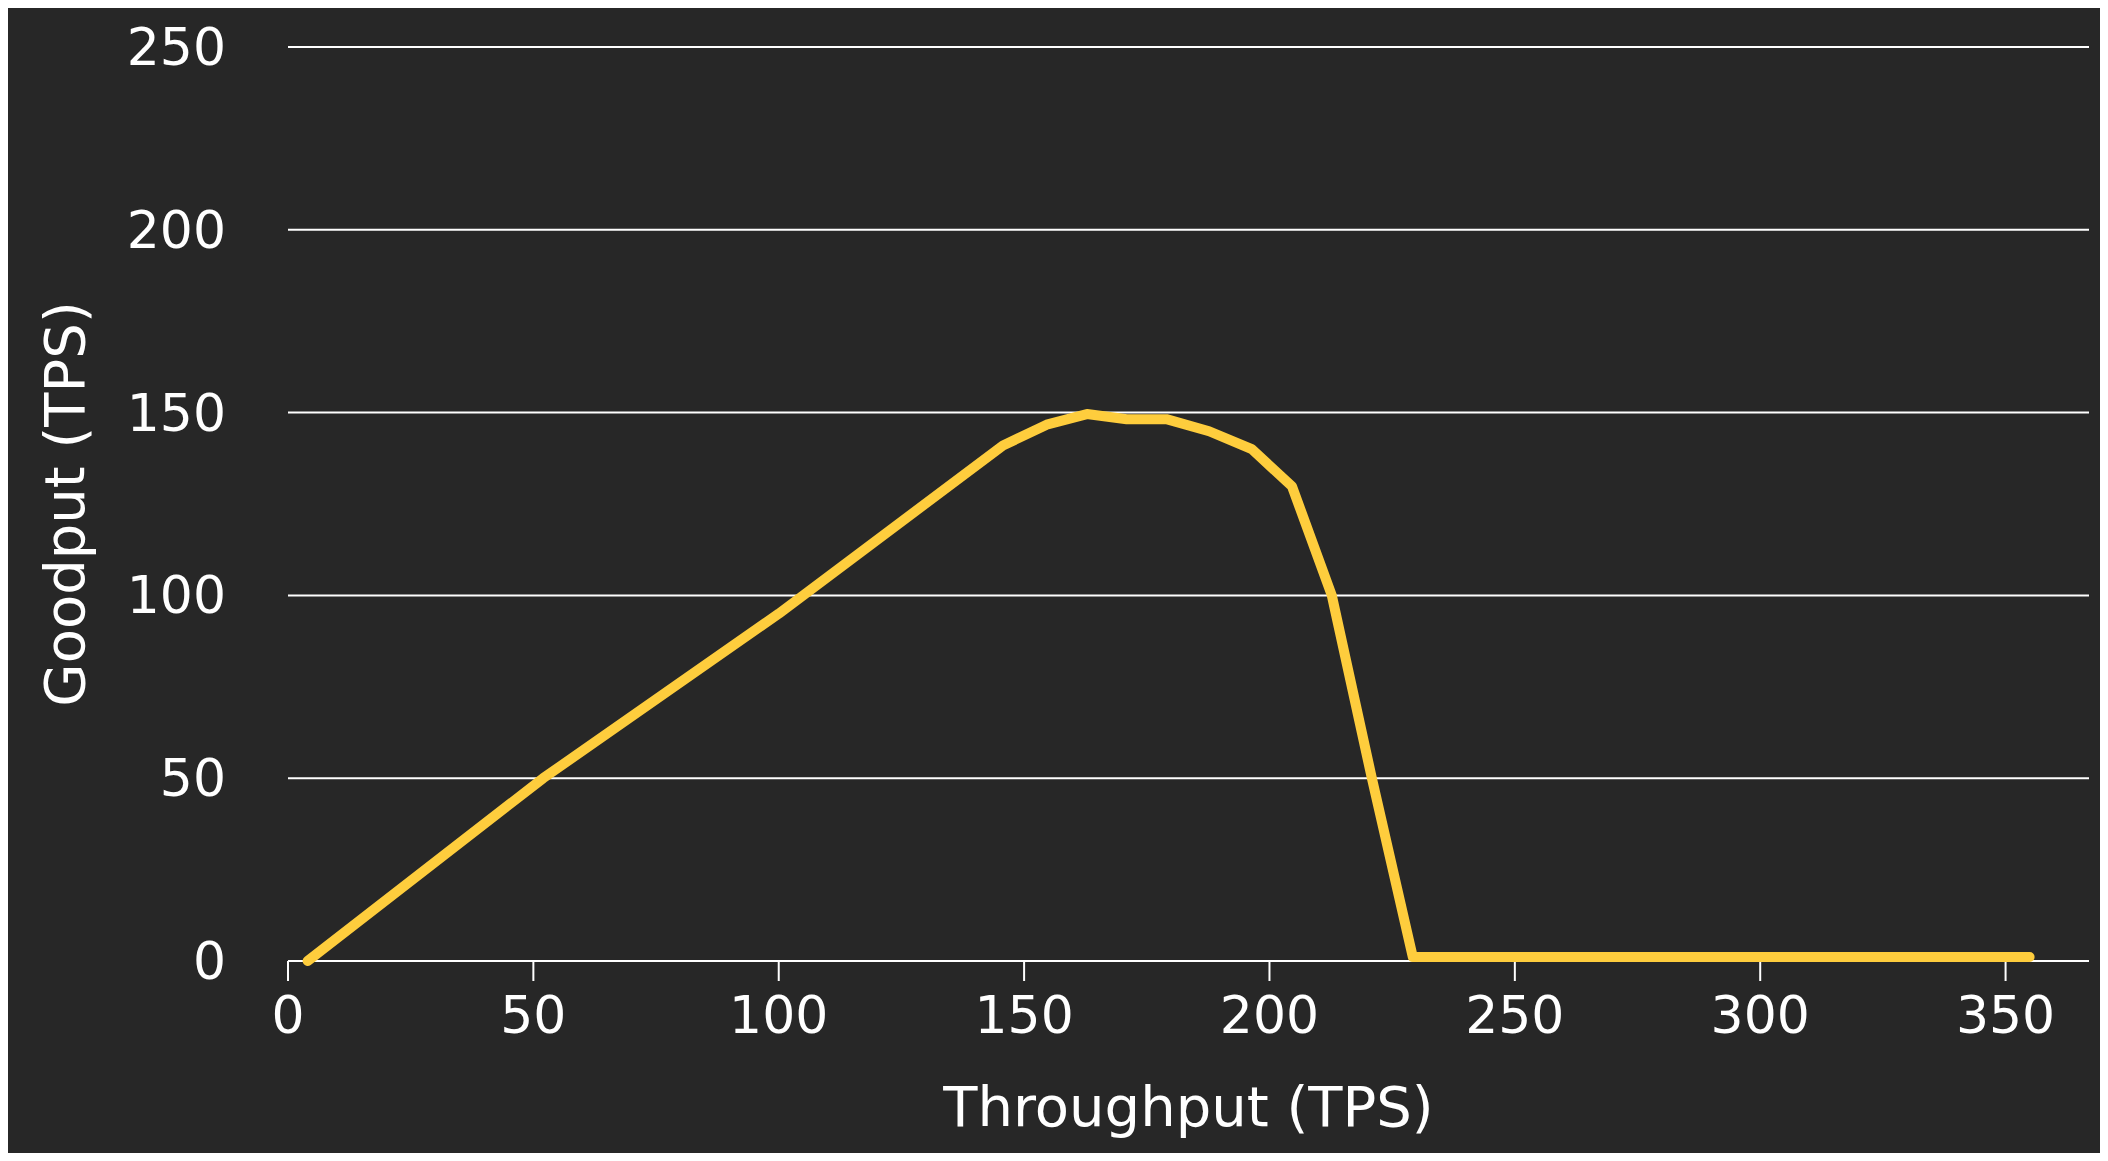 The image size is (2108, 1161). I want to click on y-tick-label: 50, so click(192, 778).